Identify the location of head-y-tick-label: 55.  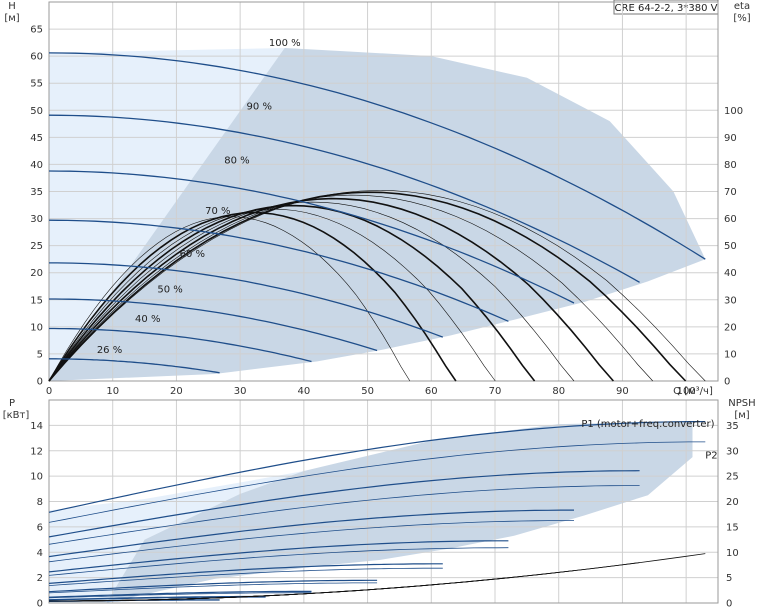
(36, 84).